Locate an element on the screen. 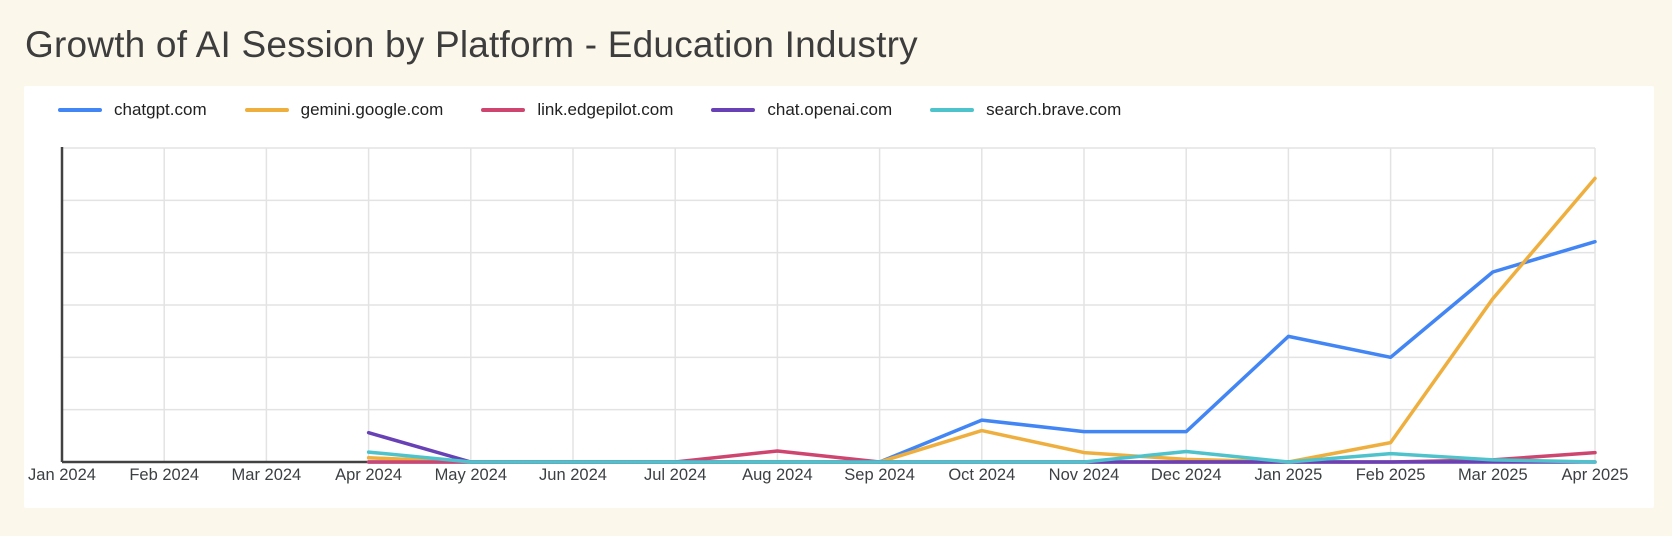 The width and height of the screenshot is (1672, 536). x-axis-tick-label: Apr 2025 is located at coordinates (1595, 475).